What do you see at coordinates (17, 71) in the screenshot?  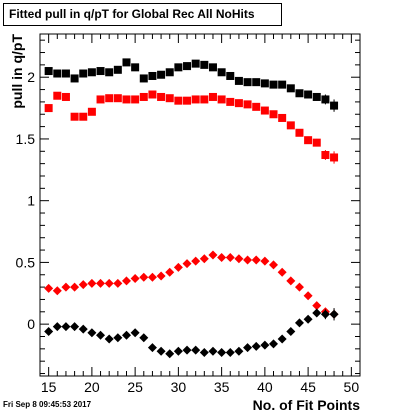 I see `y-axis-title: pull in q/pT` at bounding box center [17, 71].